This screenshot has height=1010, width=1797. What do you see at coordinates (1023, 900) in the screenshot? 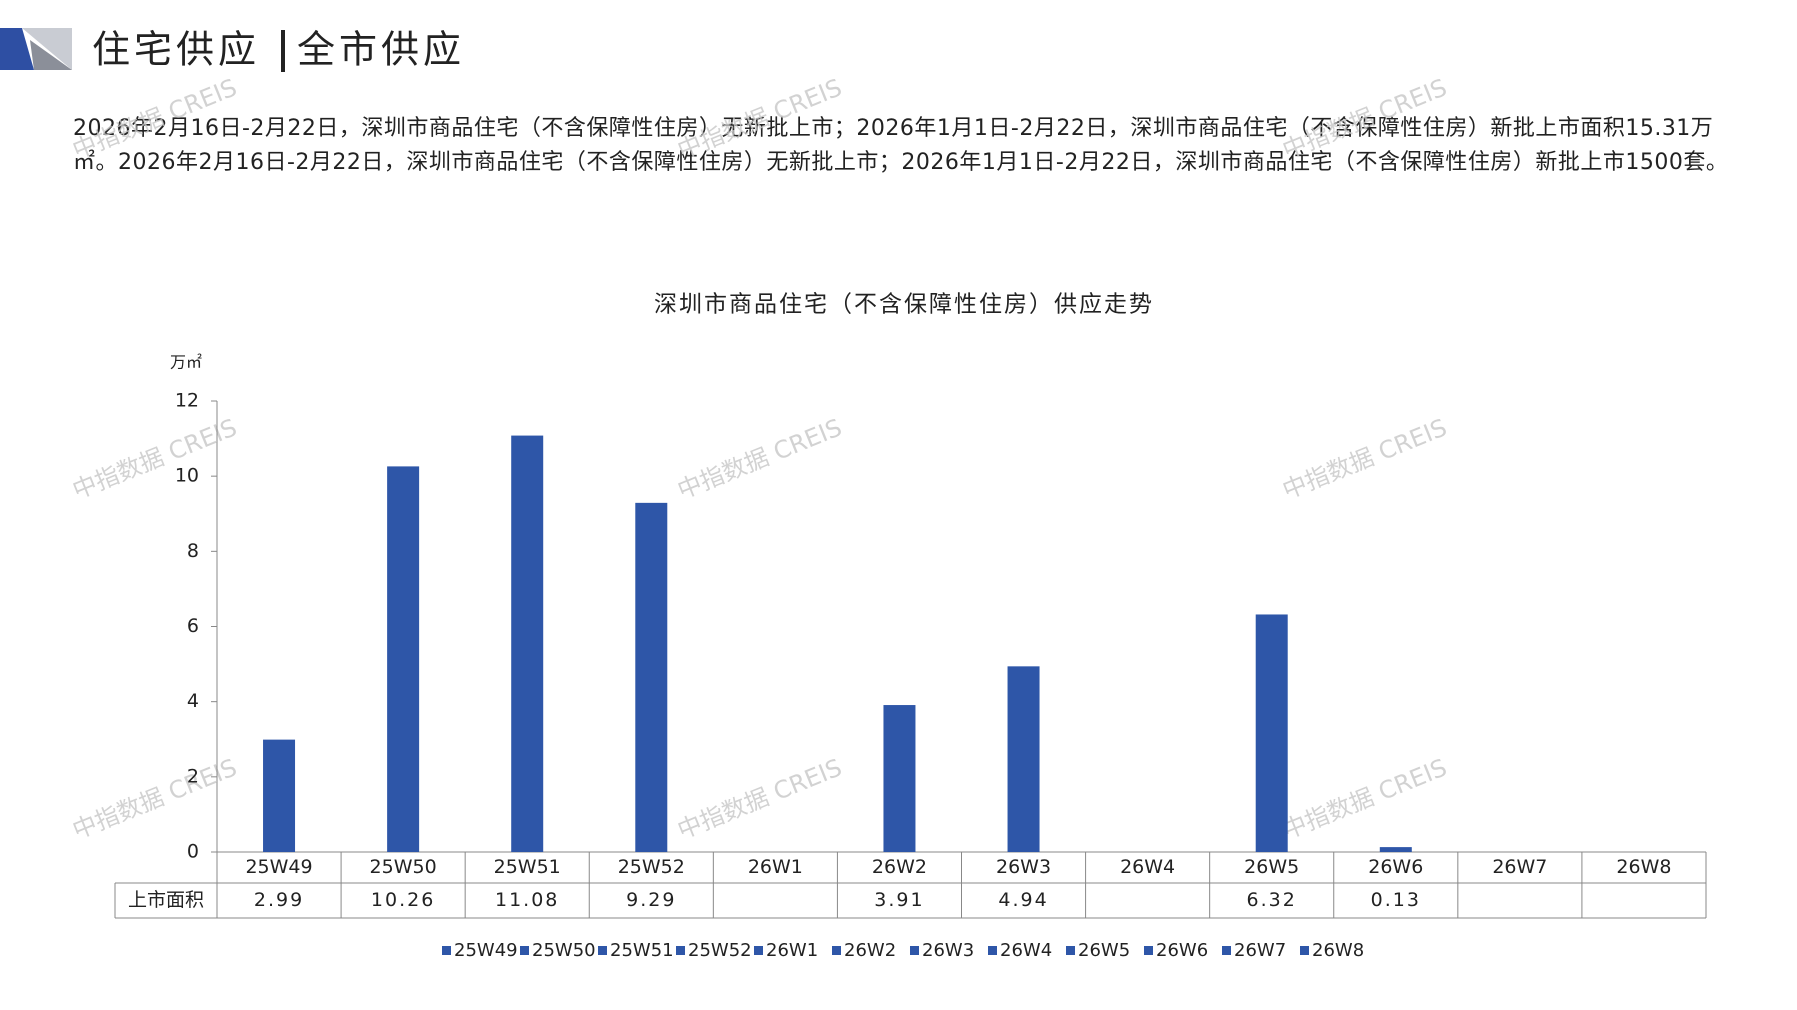
I see `table-value: 4.94` at bounding box center [1023, 900].